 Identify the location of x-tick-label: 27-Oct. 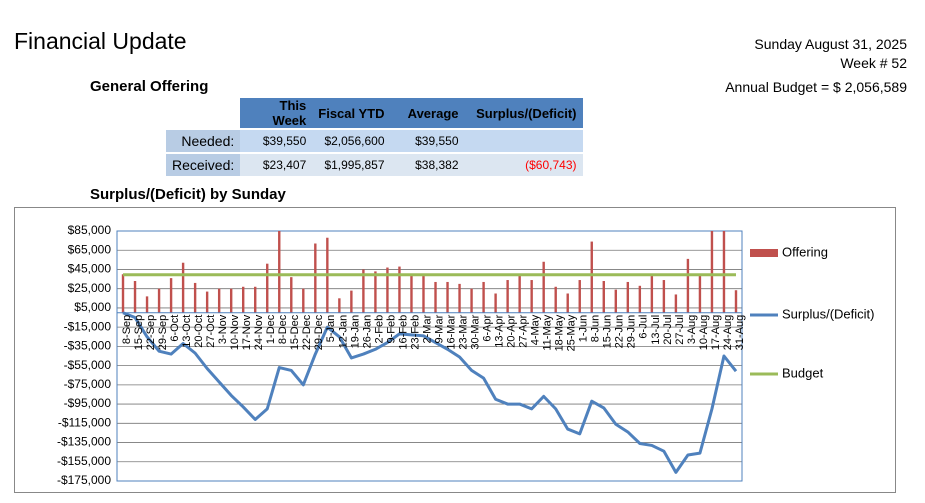
(211, 331).